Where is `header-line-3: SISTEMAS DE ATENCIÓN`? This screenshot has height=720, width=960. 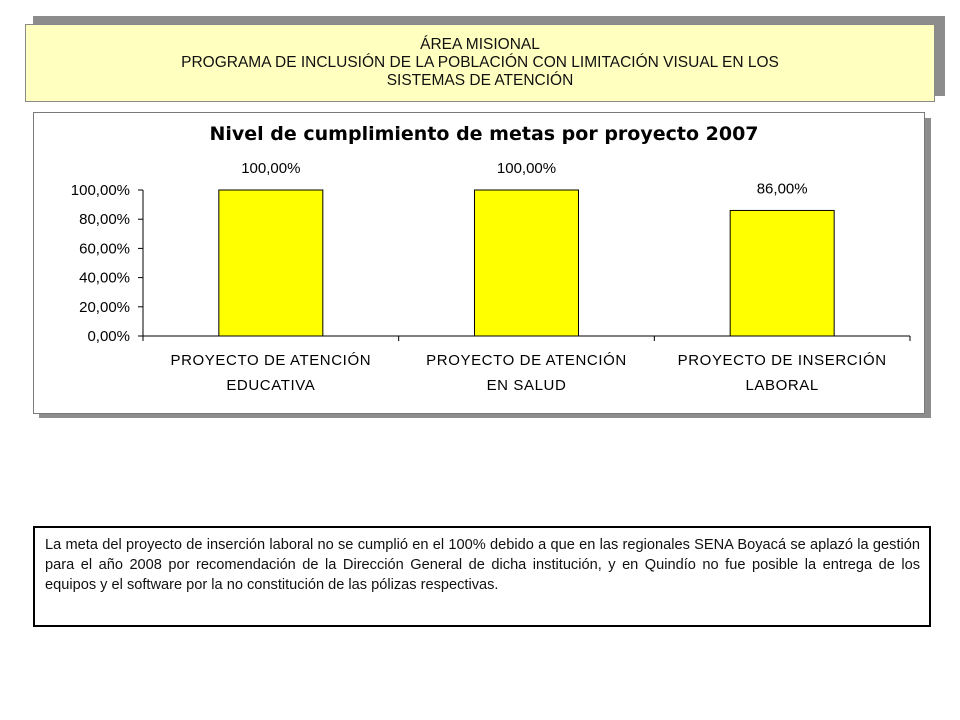 header-line-3: SISTEMAS DE ATENCIÓN is located at coordinates (480, 80).